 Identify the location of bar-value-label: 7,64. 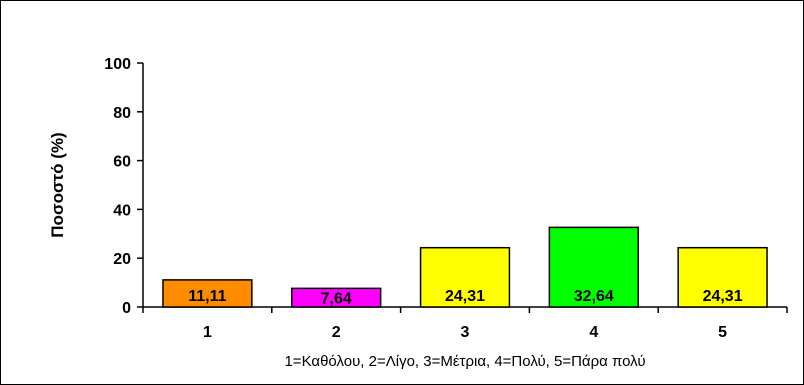
(336, 299).